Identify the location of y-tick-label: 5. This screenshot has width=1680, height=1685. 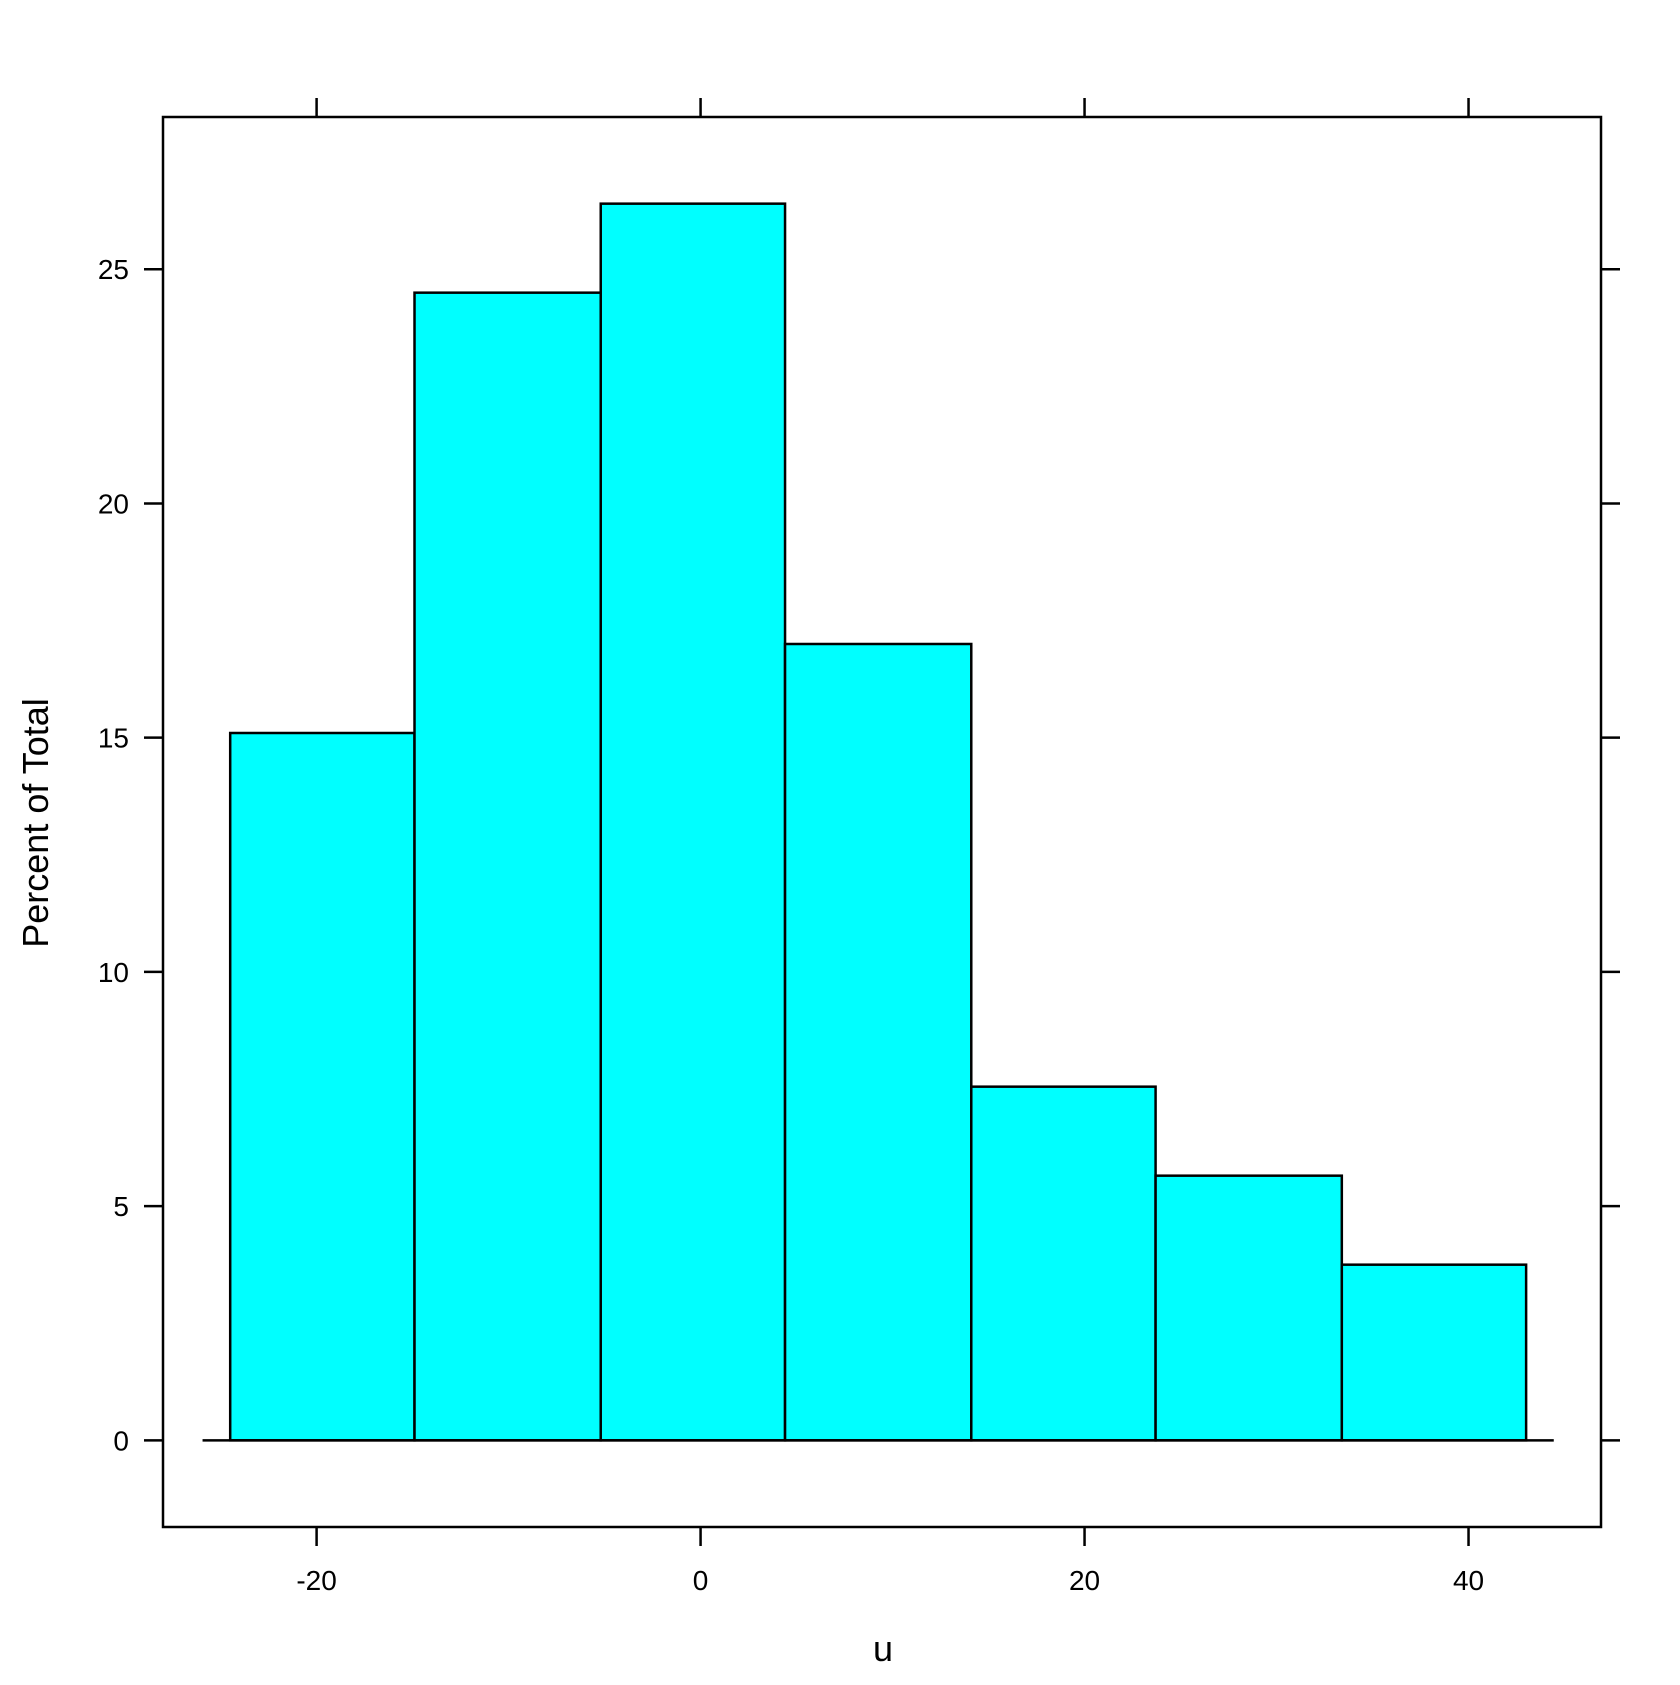
(121, 1206).